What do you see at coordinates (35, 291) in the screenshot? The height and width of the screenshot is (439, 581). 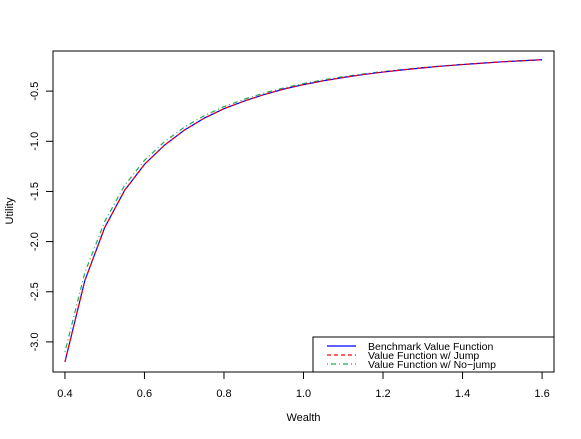 I see `y-tick-label: -2.5` at bounding box center [35, 291].